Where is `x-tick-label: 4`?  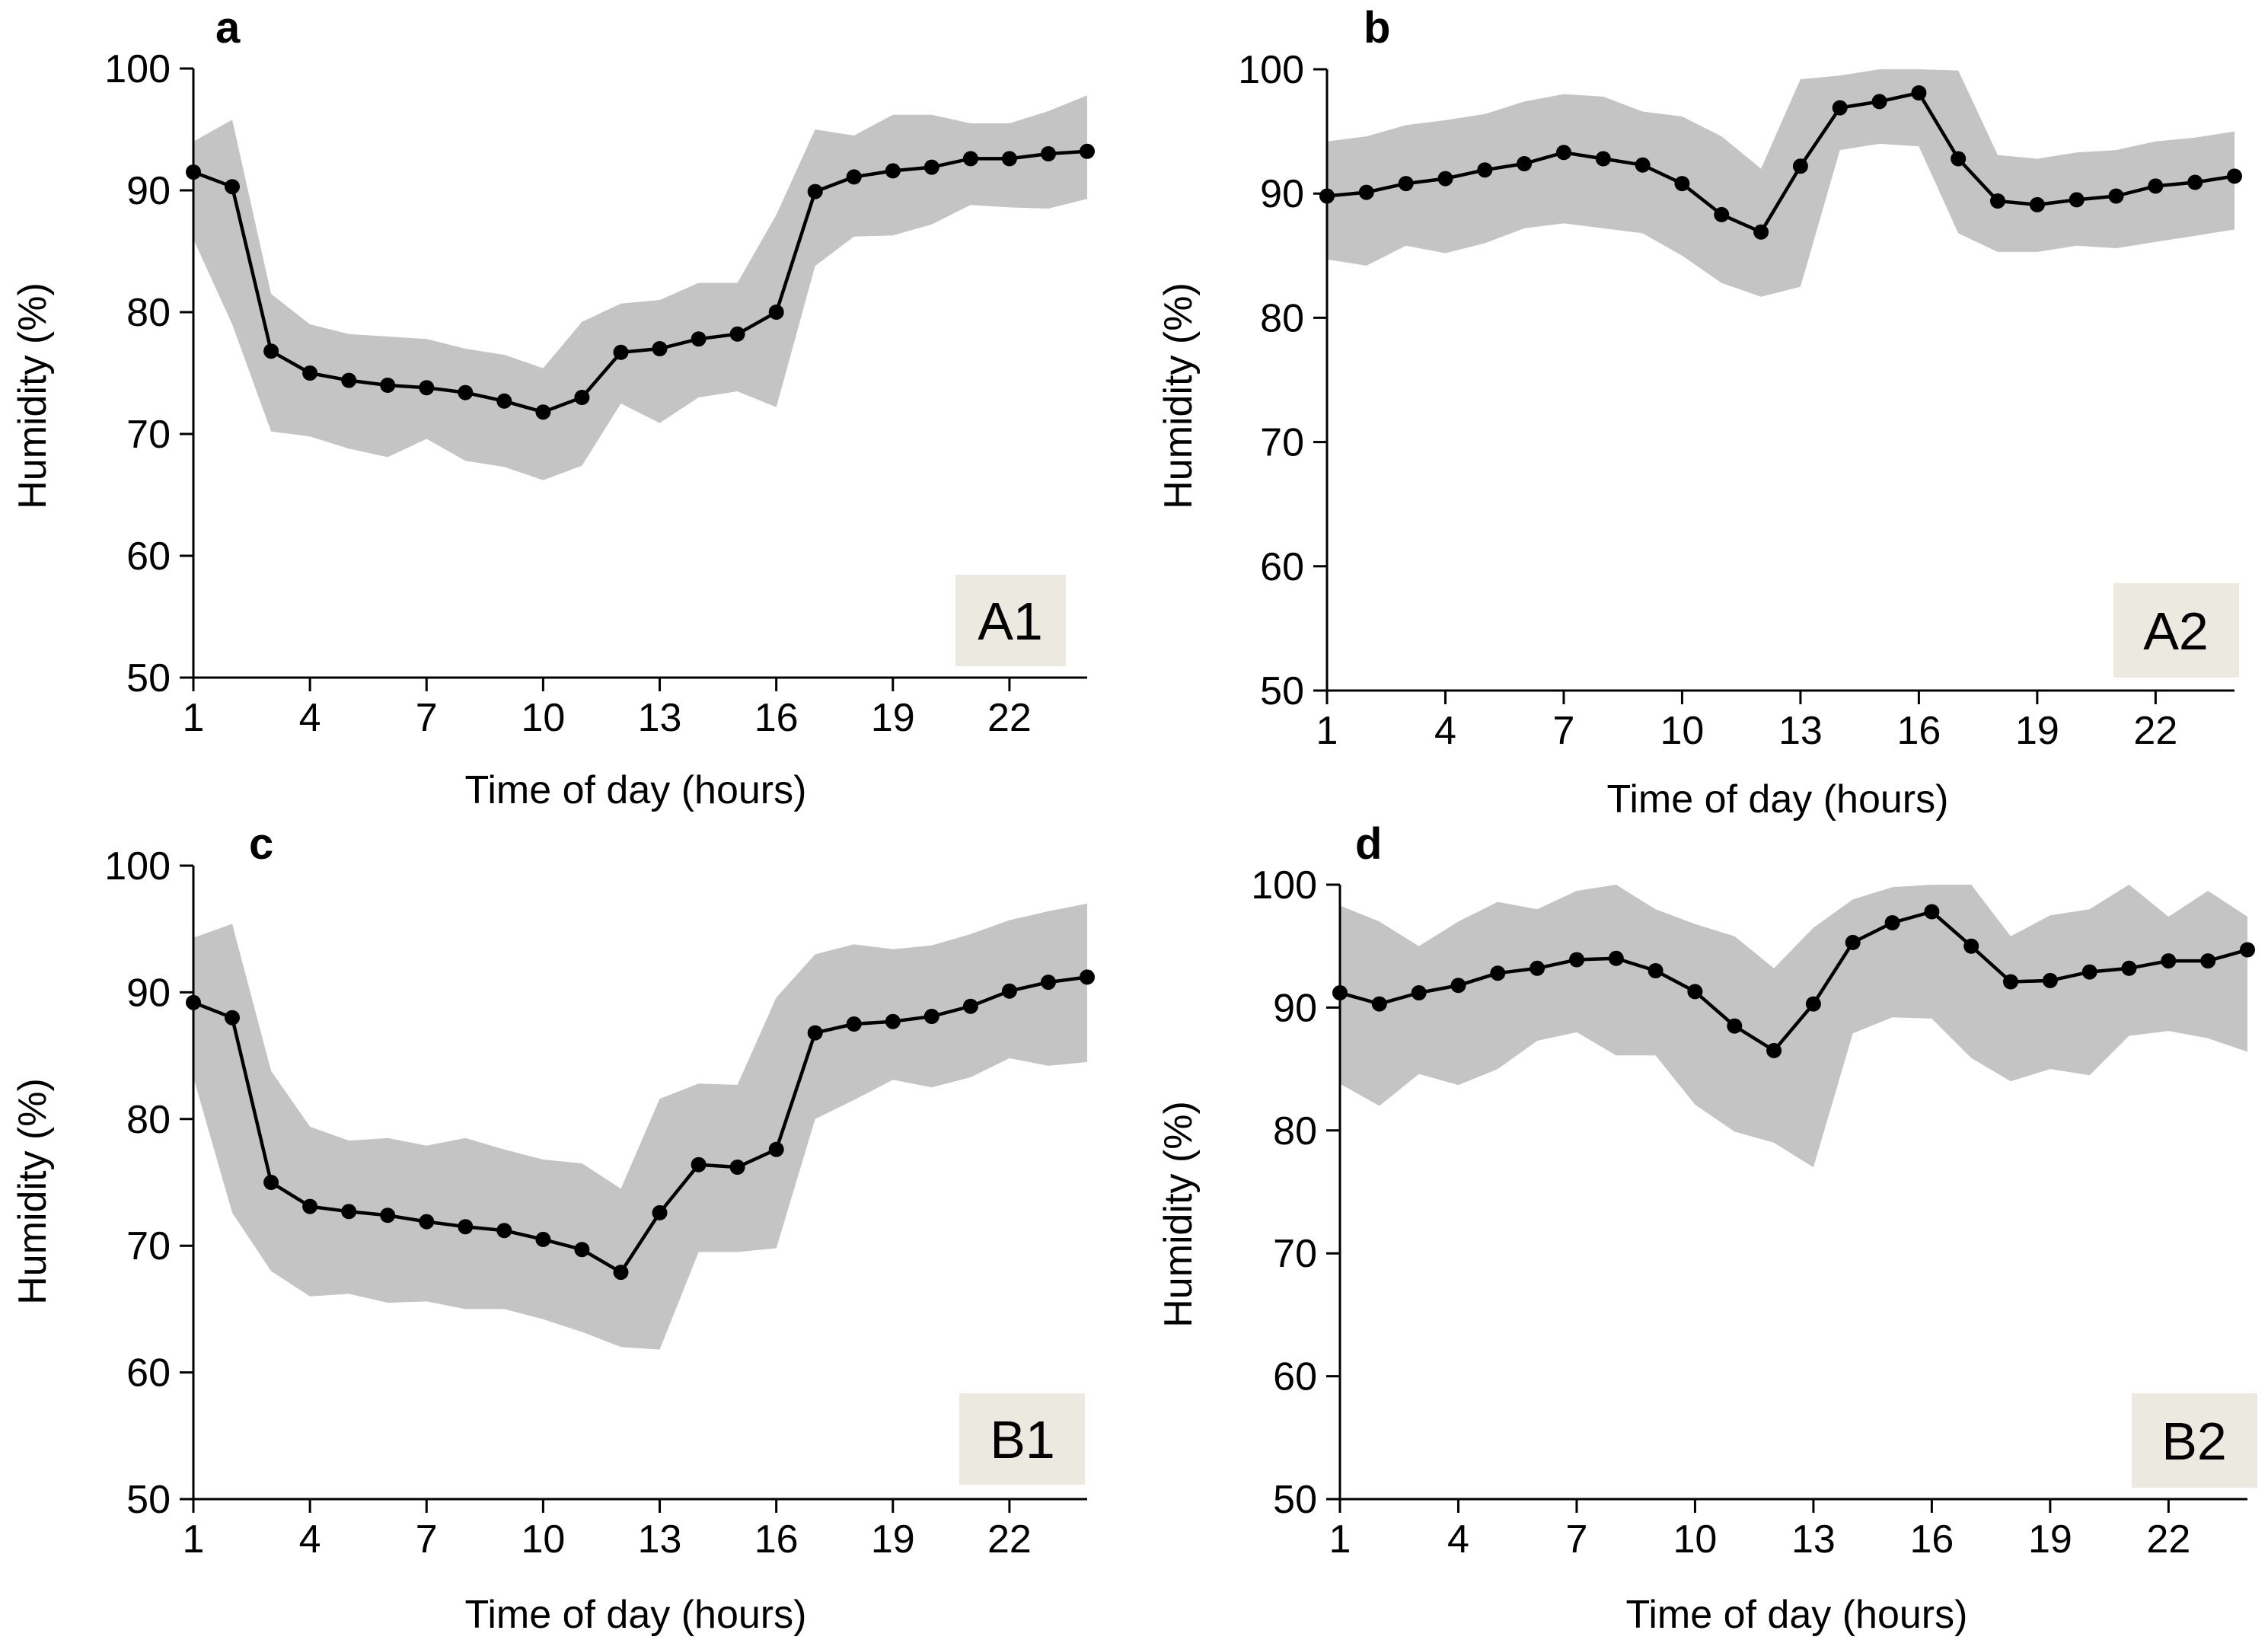
x-tick-label: 4 is located at coordinates (1458, 1539).